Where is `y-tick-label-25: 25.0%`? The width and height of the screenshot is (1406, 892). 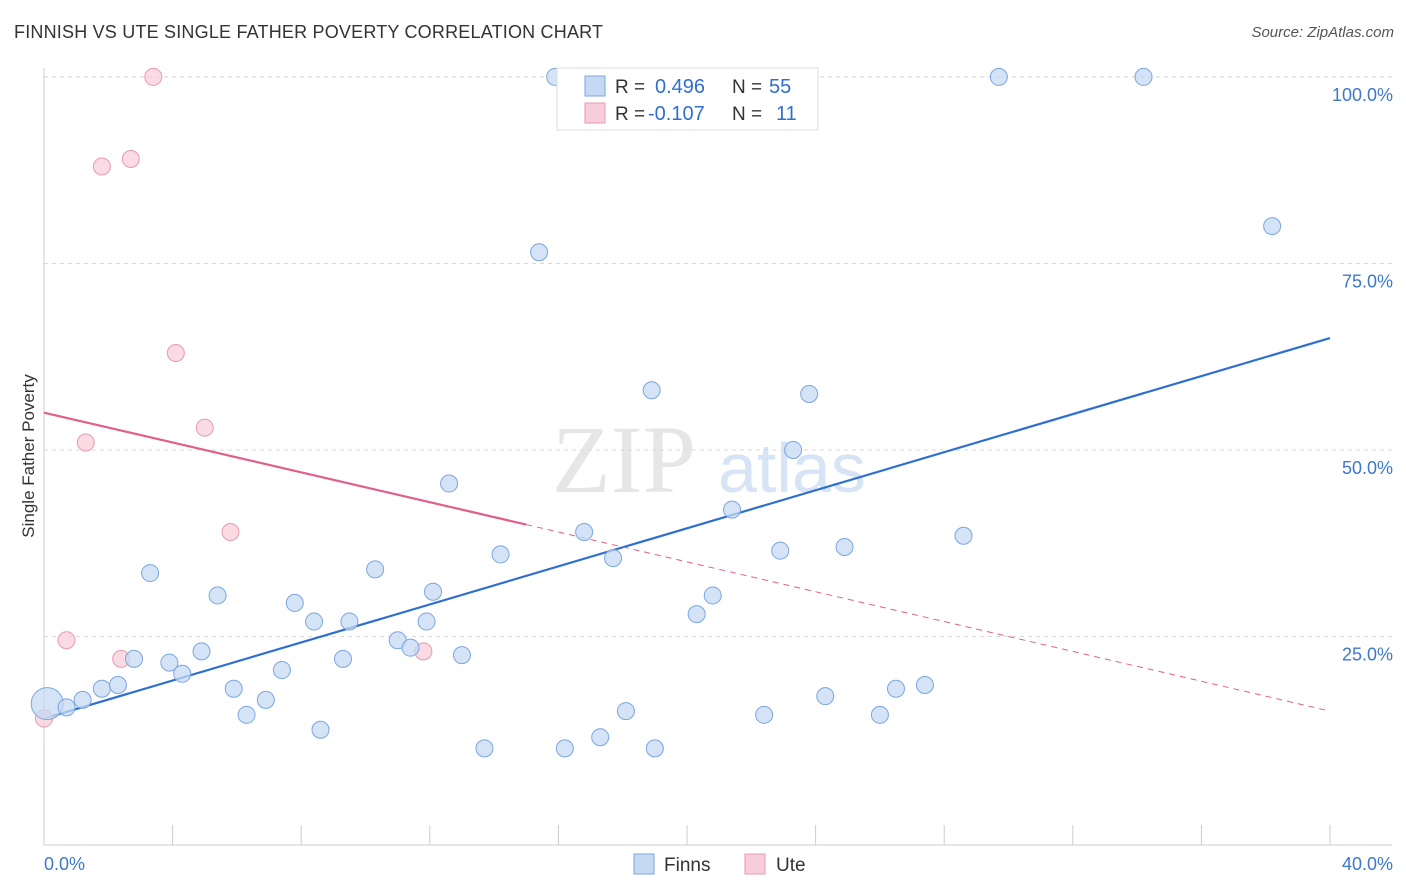 y-tick-label-25: 25.0% is located at coordinates (1367, 654).